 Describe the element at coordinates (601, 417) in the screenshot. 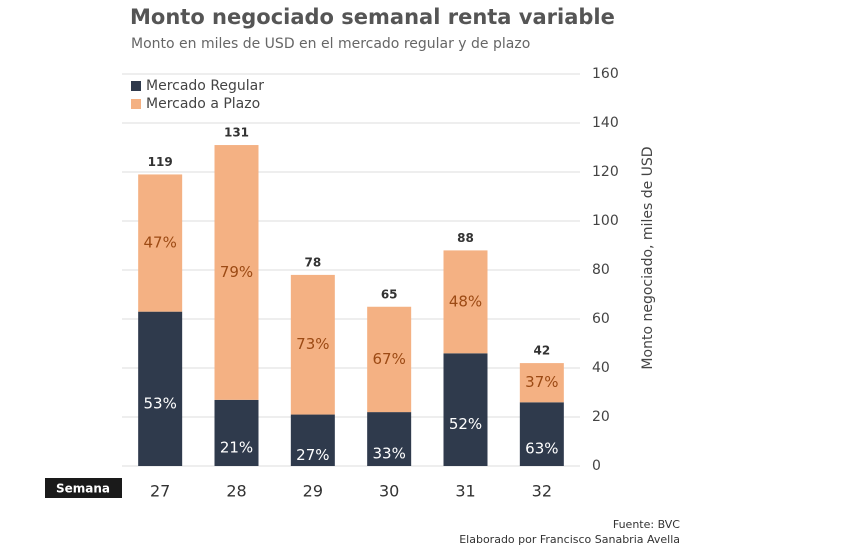

I see `y-tick-label: 20` at that location.